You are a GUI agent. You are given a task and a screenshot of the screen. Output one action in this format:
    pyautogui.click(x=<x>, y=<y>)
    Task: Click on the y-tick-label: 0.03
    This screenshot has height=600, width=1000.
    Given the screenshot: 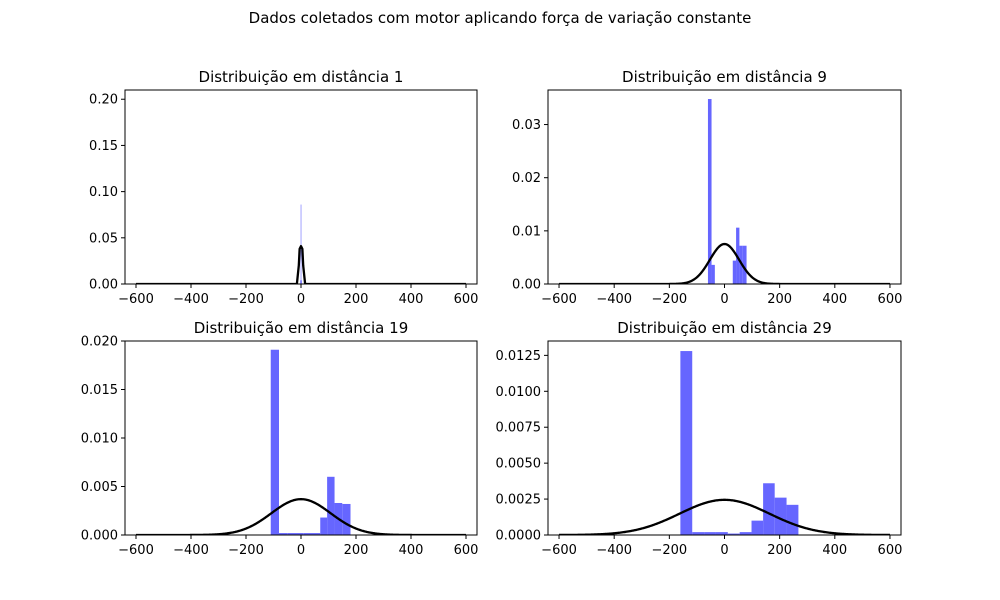 What is the action you would take?
    pyautogui.click(x=526, y=125)
    